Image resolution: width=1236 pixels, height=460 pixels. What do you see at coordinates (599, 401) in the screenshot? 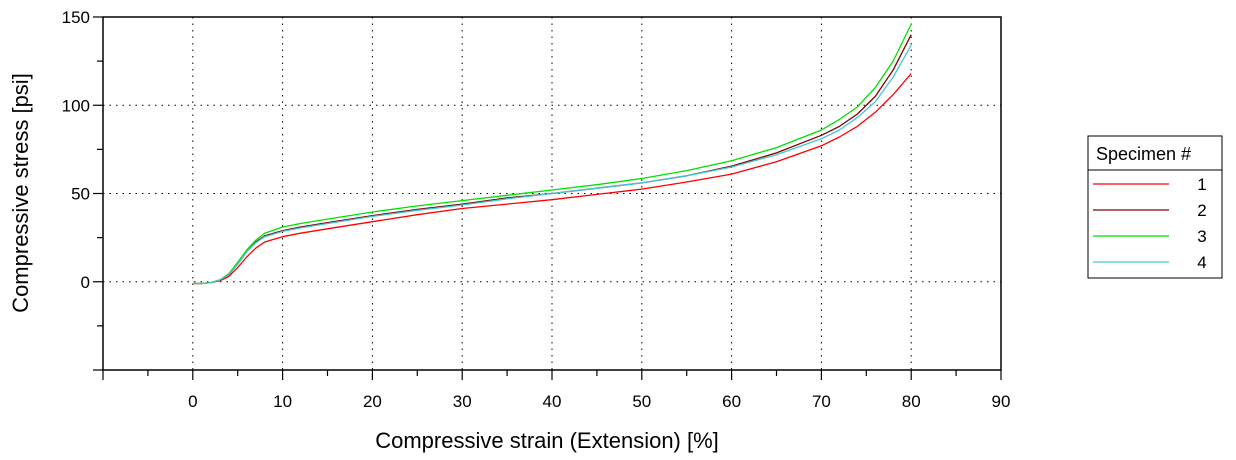
I see `x-tick-labels: 0 10 20 30 40 50 60 70 80 90` at bounding box center [599, 401].